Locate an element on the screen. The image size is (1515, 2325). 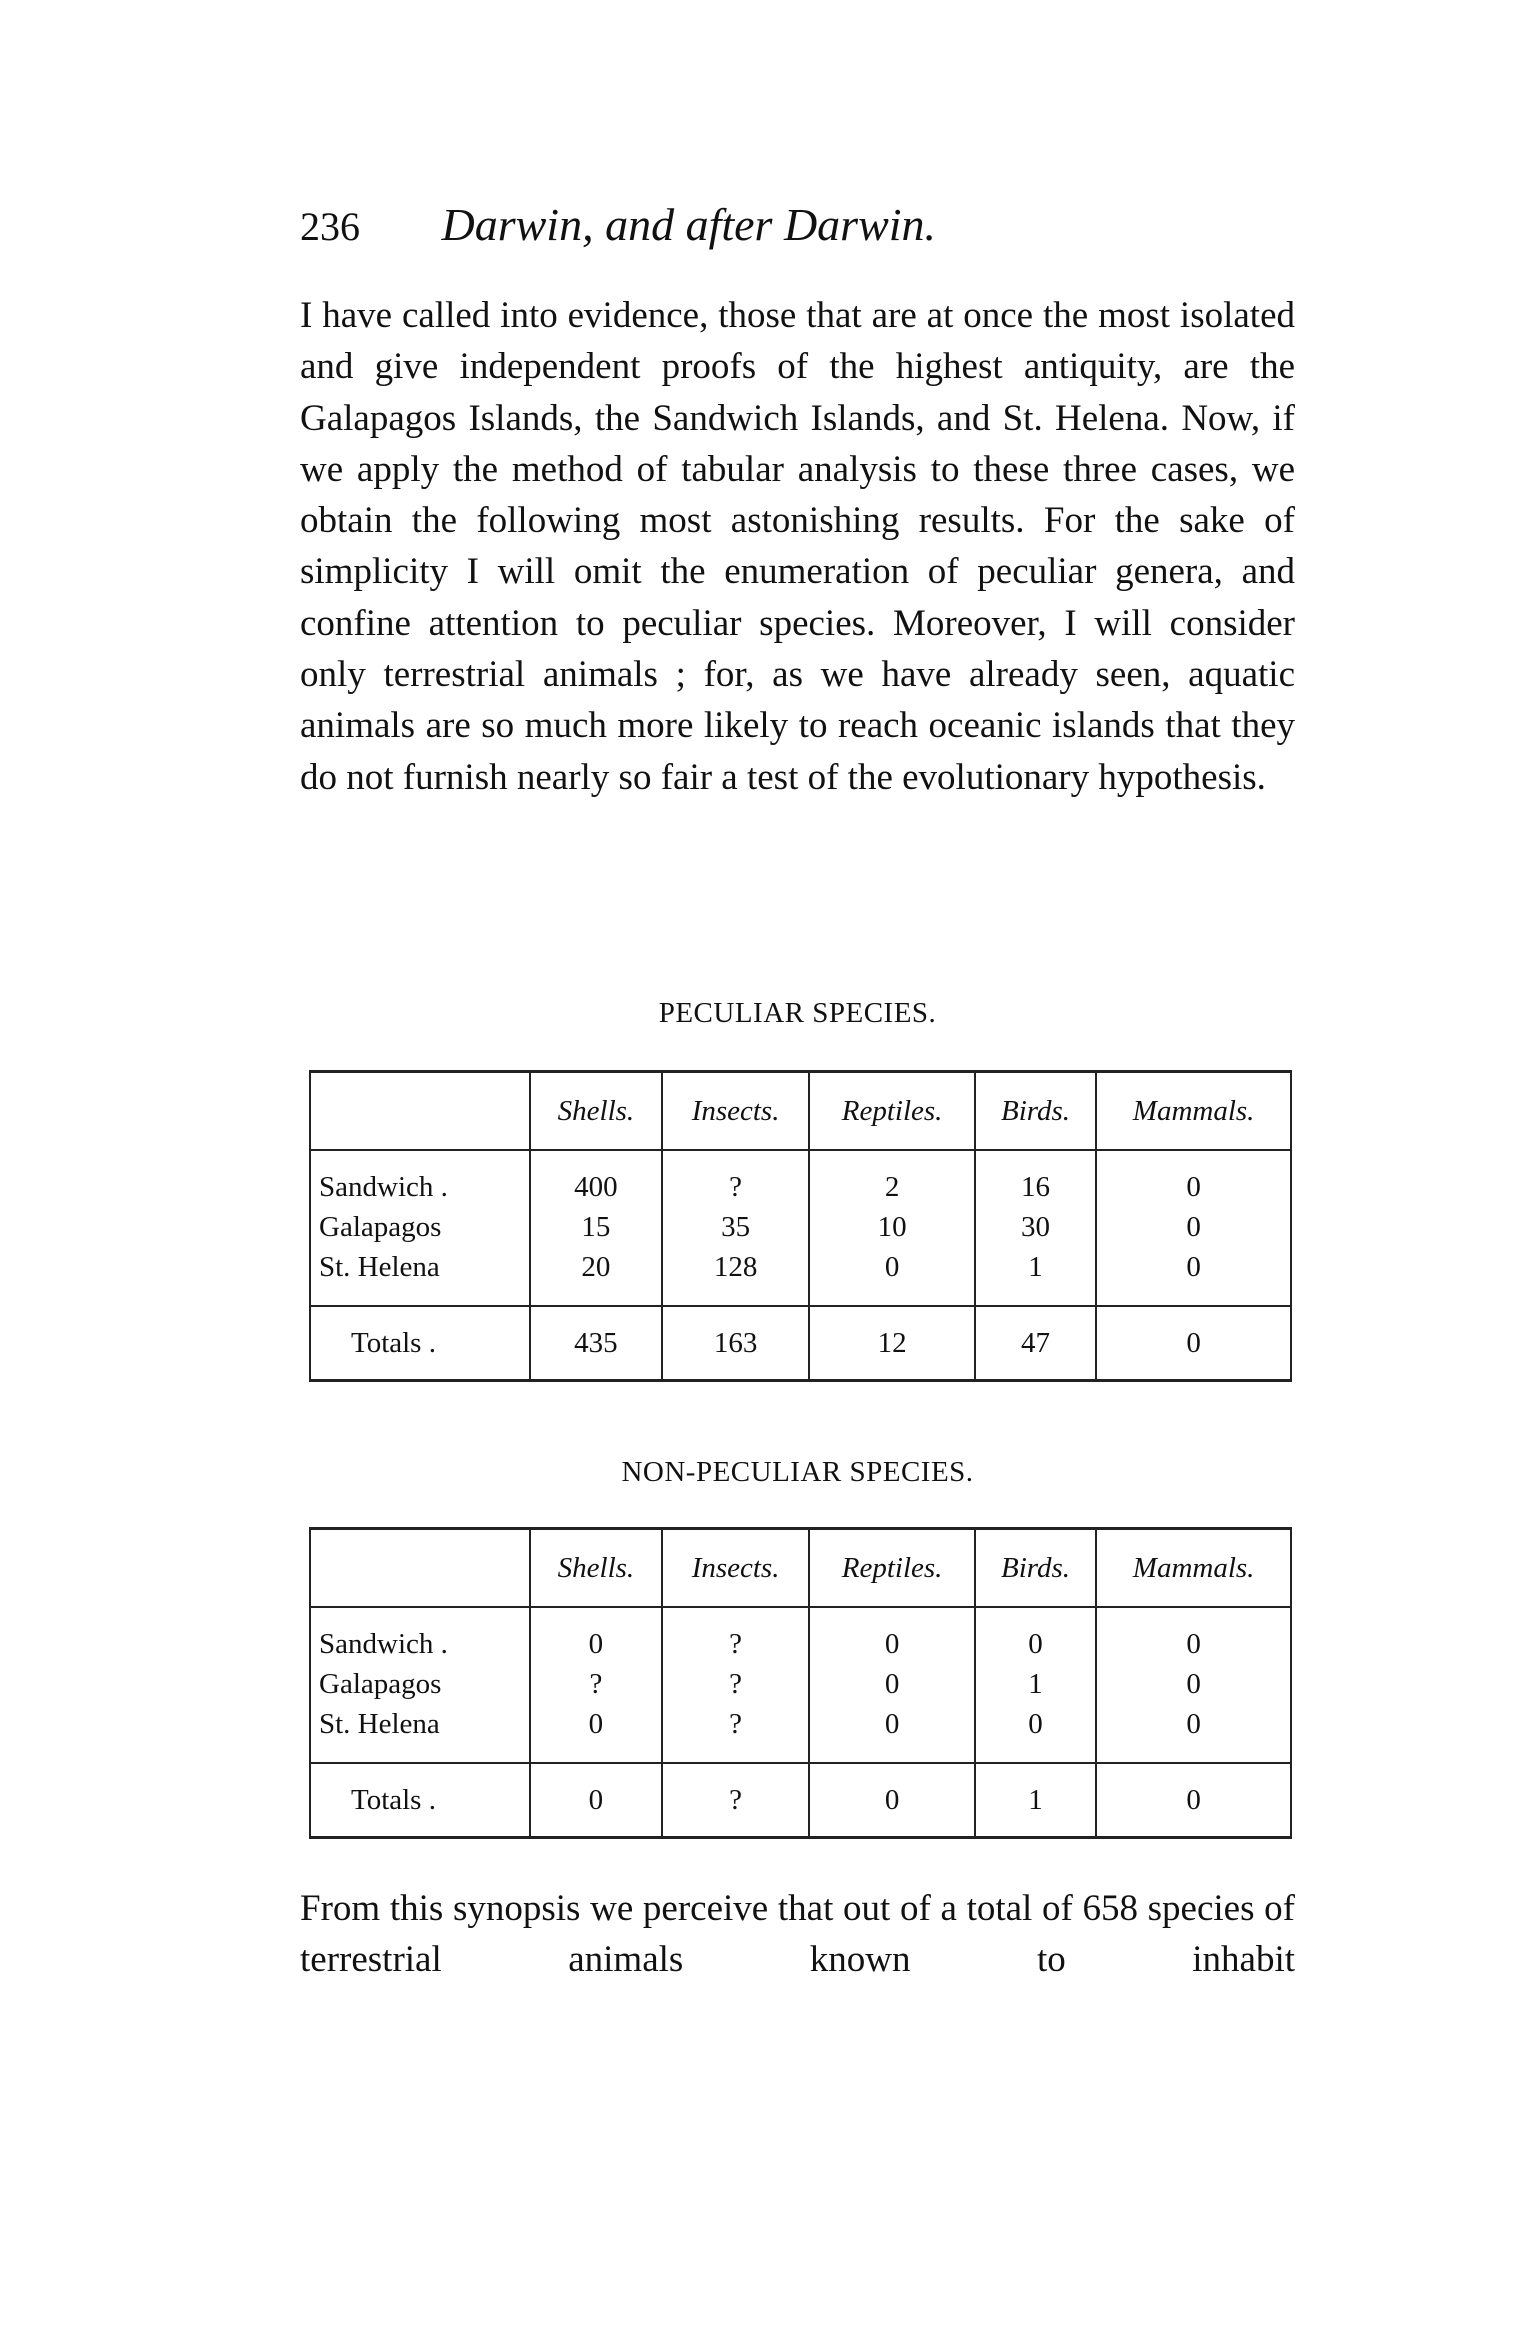
page-number: 236 is located at coordinates (330, 226).